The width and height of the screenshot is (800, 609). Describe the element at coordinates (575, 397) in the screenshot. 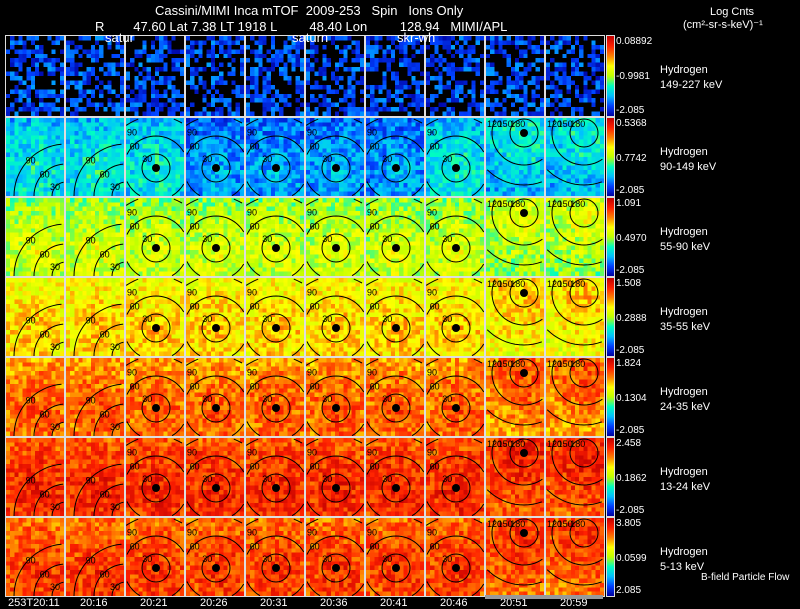

I see `heatmap-panel: 180 150 120` at that location.